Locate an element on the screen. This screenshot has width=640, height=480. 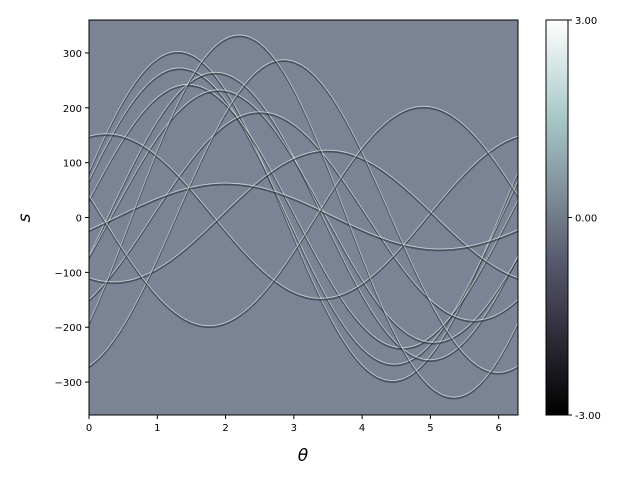
sinogram-curve is located at coordinates (303, 216).